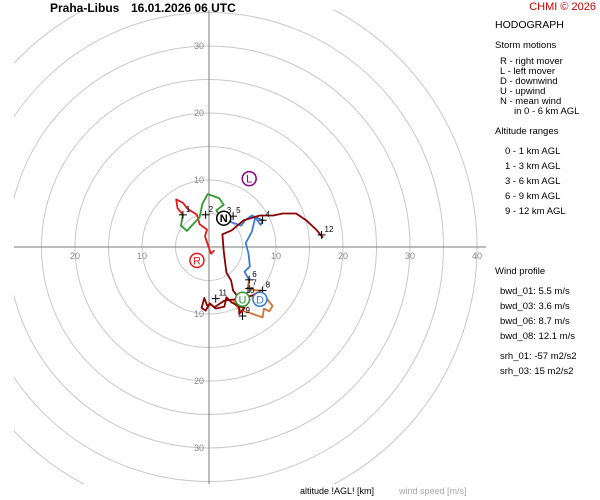  I want to click on storm-motion-label: N, so click(224, 219).